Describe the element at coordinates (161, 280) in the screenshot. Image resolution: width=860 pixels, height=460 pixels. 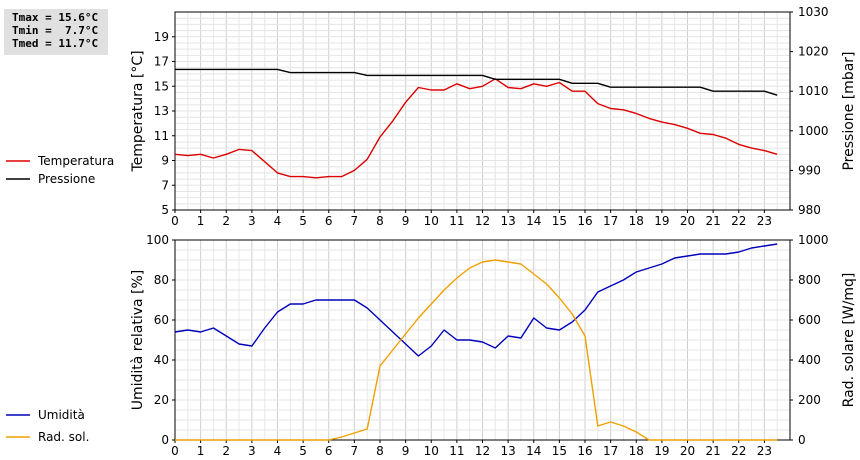
I see `y-tick-label: 80` at that location.